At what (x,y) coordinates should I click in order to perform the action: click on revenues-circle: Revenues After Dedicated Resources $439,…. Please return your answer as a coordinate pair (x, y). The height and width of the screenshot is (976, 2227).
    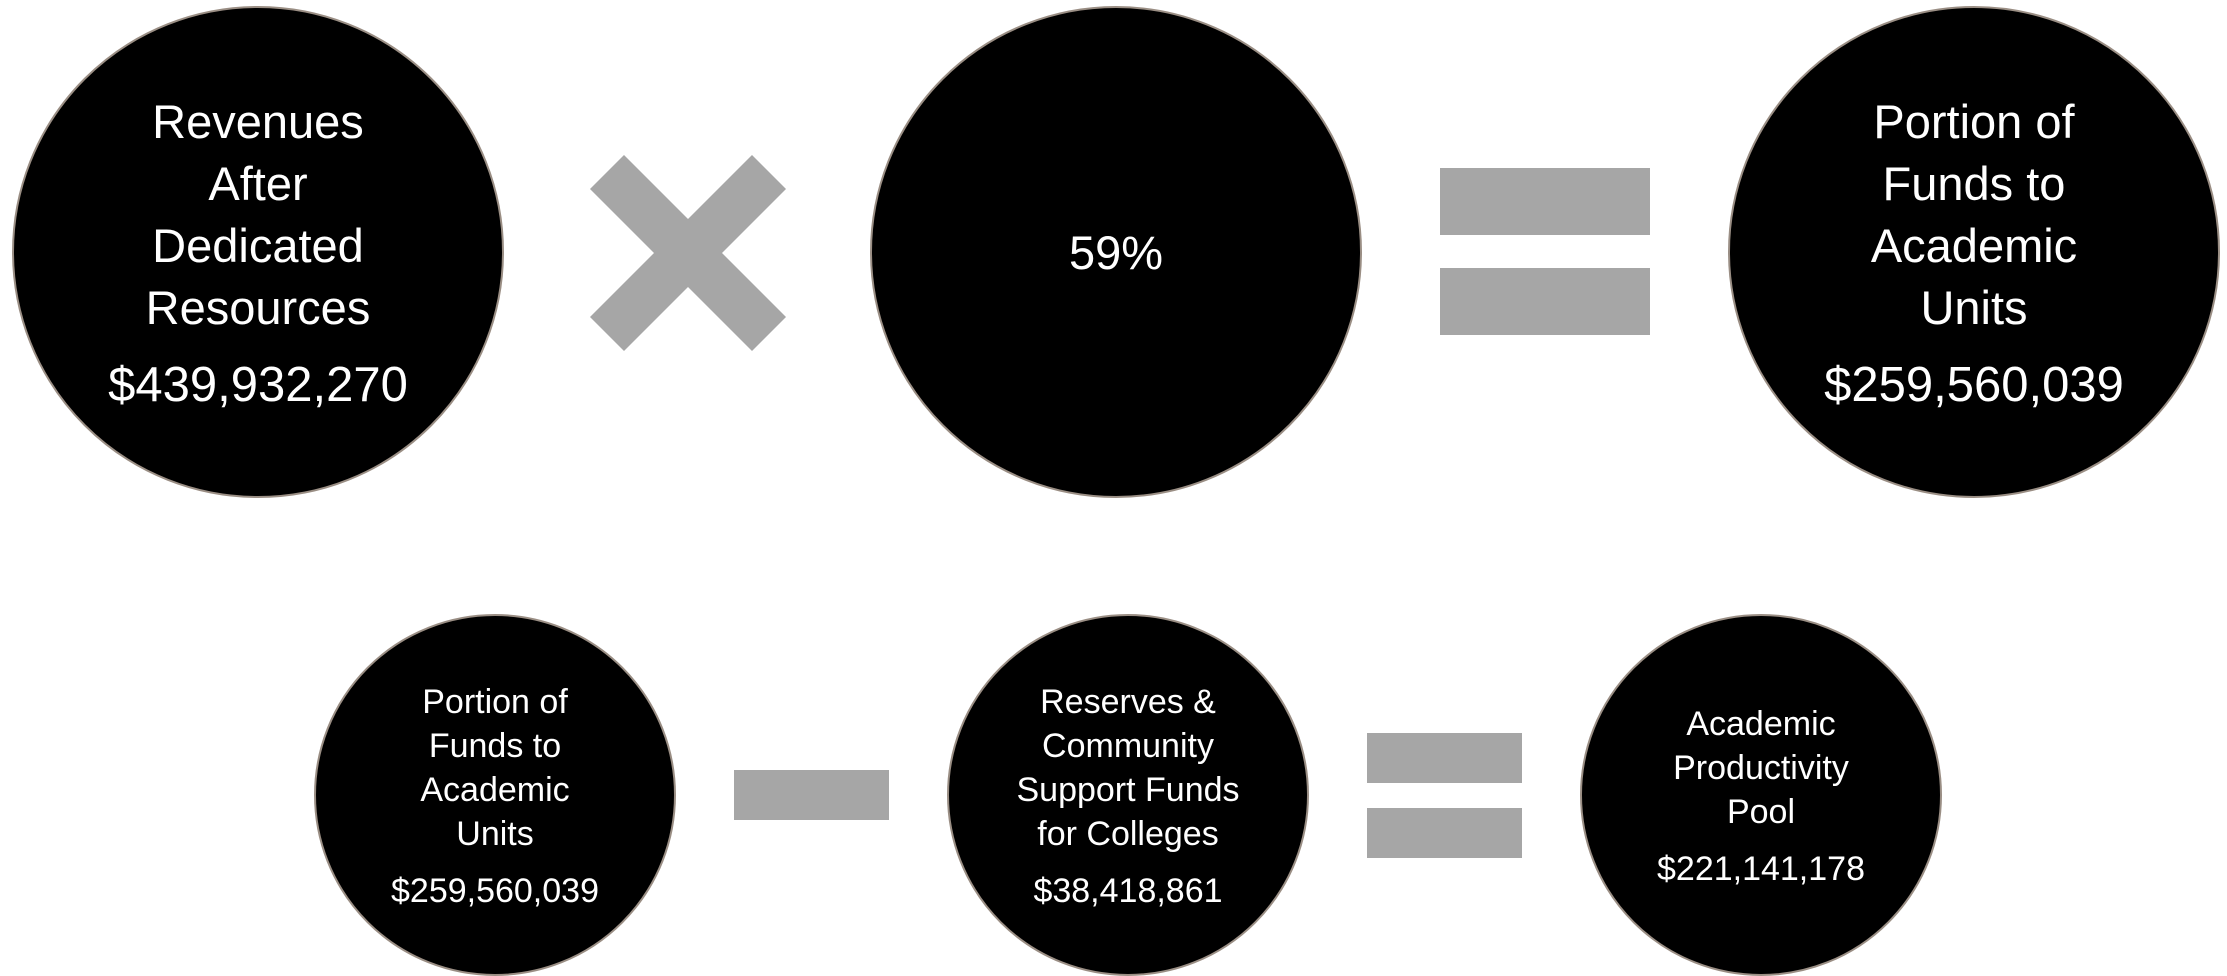
    Looking at the image, I should click on (258, 252).